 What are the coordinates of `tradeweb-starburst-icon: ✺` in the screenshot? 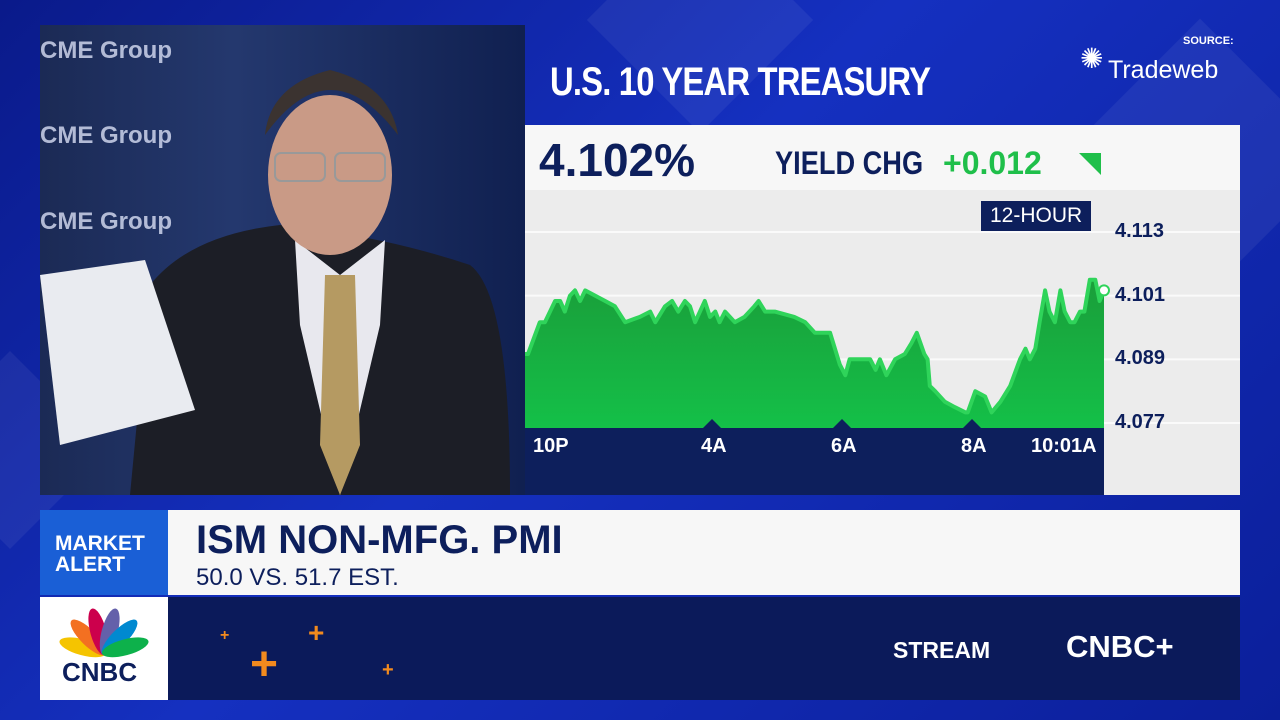 It's located at (1092, 58).